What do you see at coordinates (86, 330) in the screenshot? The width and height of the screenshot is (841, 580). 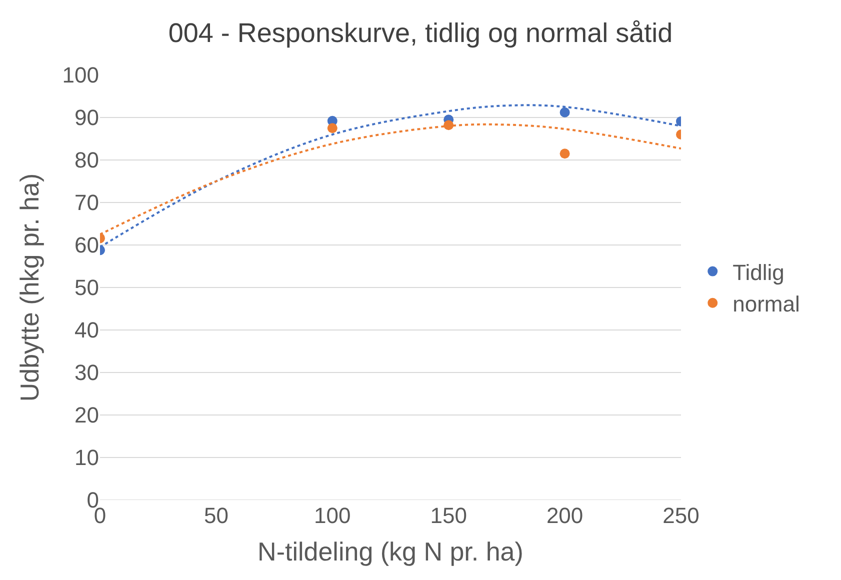 I see `y-tick-label: 40` at bounding box center [86, 330].